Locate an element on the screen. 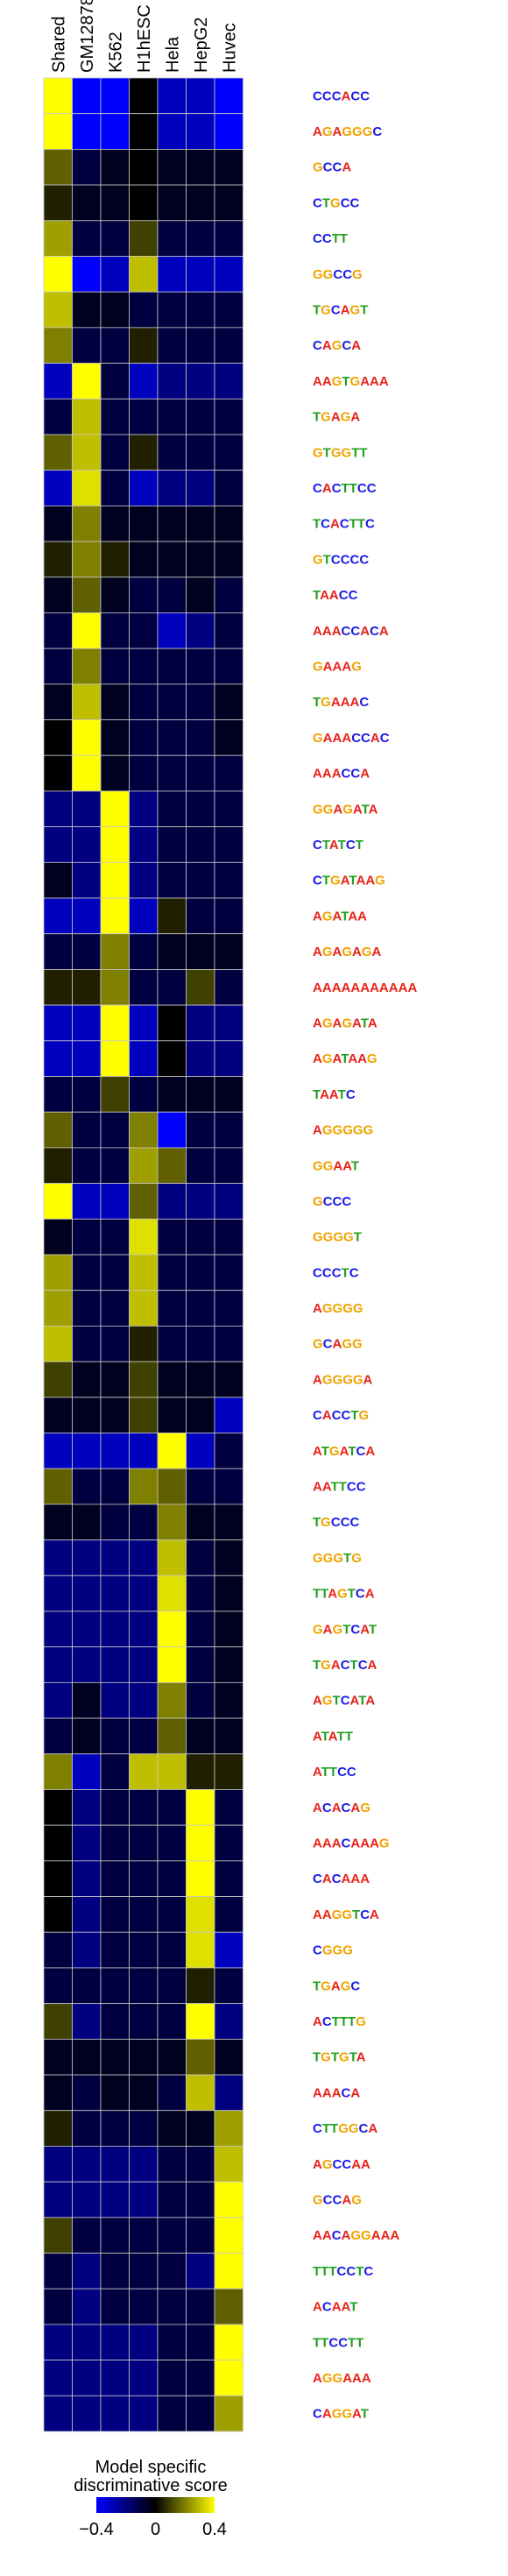  motif-logo: AACAGGAAA is located at coordinates (356, 2235).